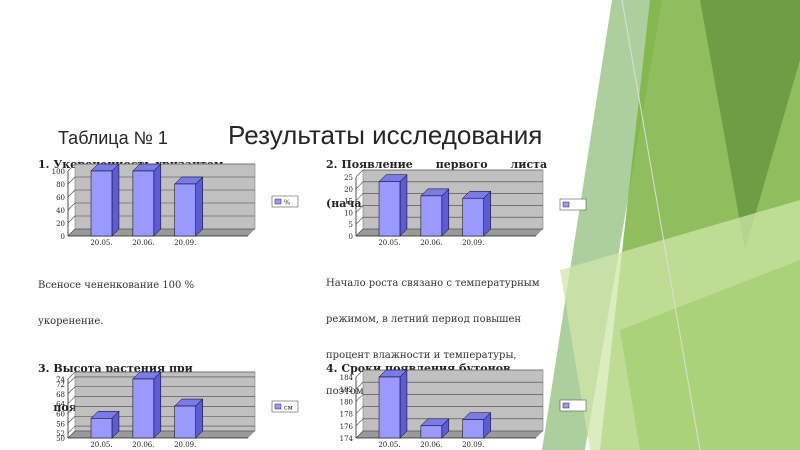 This screenshot has width=800, height=450. What do you see at coordinates (116, 298) in the screenshot?
I see `panel-1-note: Всеносе чененкование 100 % укоренение.` at bounding box center [116, 298].